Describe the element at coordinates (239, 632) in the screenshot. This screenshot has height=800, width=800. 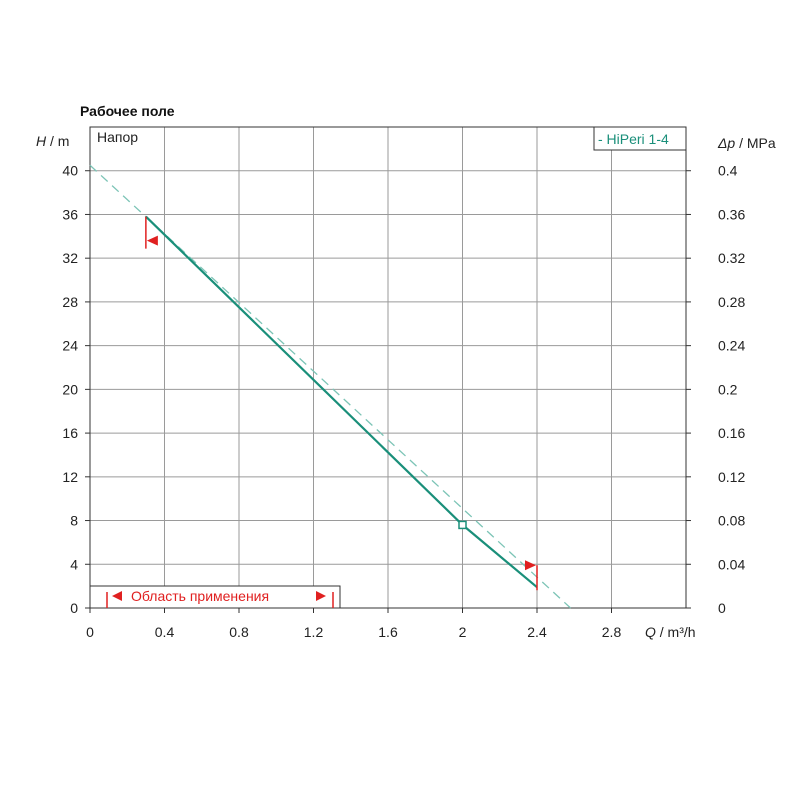
I see `x-tick-label: 0.8` at that location.